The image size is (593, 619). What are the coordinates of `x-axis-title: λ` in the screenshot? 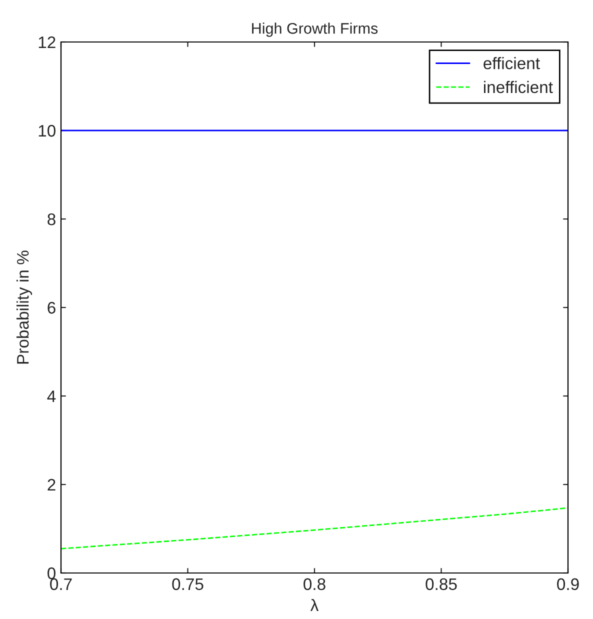 It's located at (314, 605).